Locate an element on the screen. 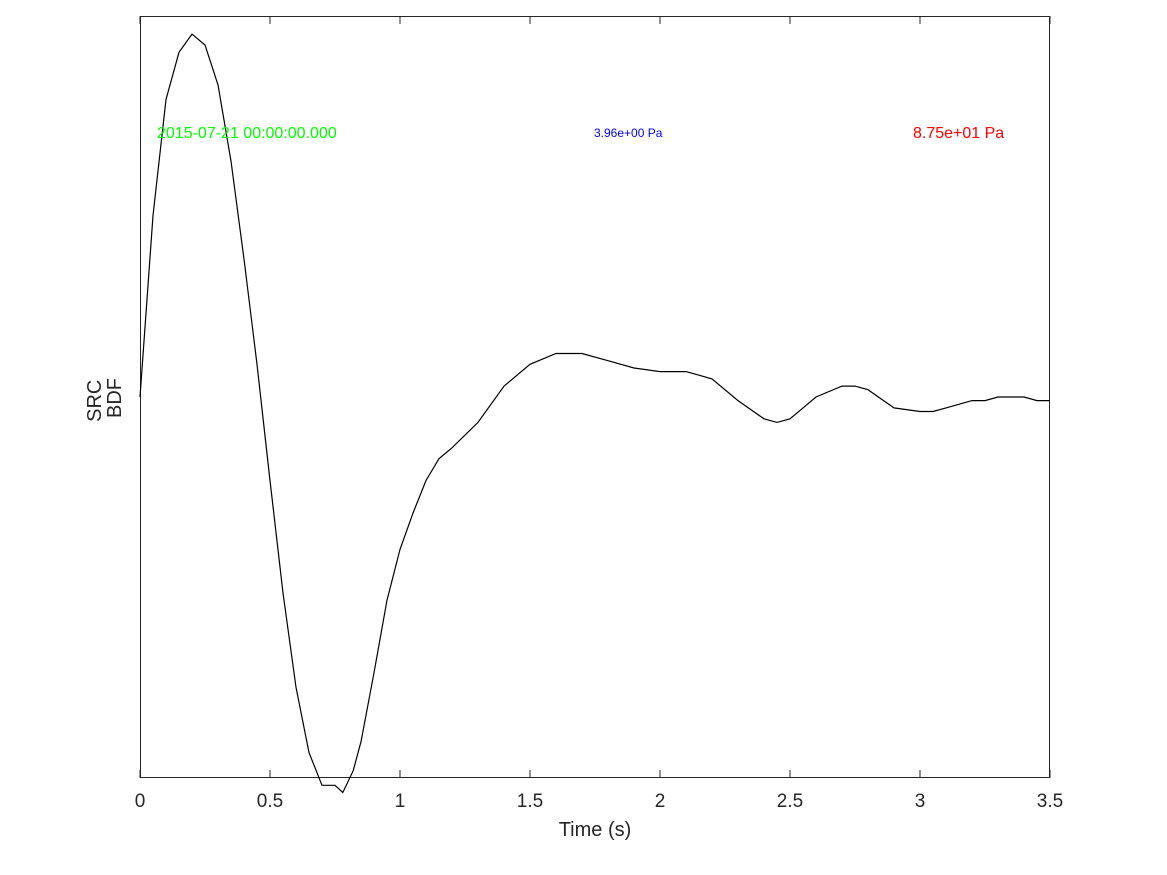 The width and height of the screenshot is (1167, 875). x-tick-label: 0 is located at coordinates (140, 801).